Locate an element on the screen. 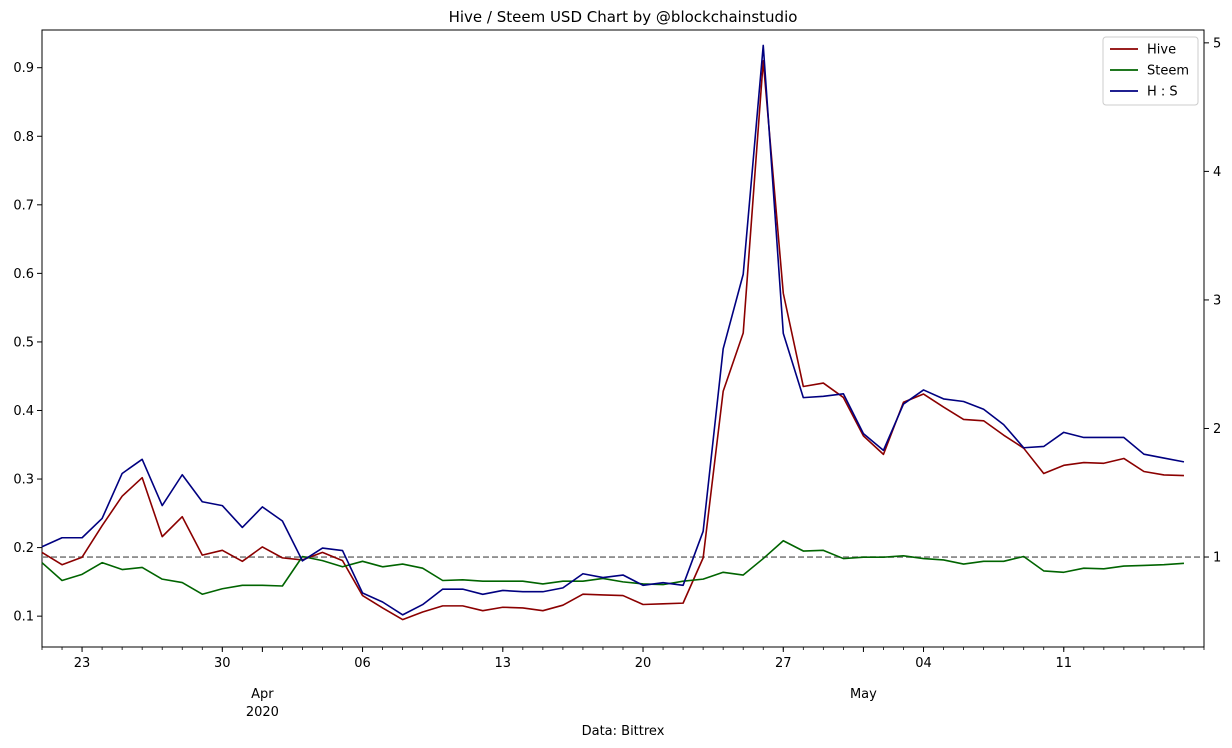  y-left-tick-label: 0.1 is located at coordinates (23, 617).